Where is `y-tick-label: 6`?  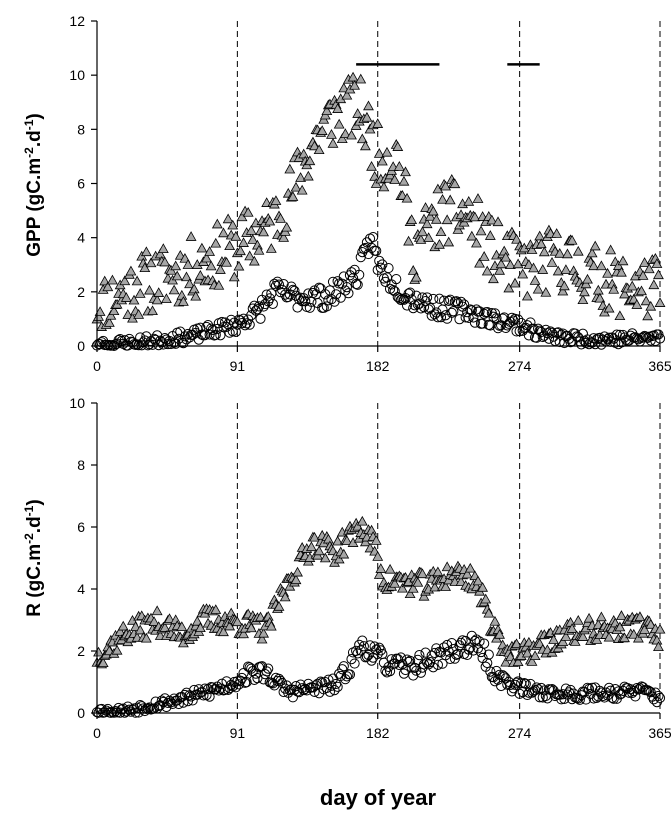
y-tick-label: 6 is located at coordinates (81, 527).